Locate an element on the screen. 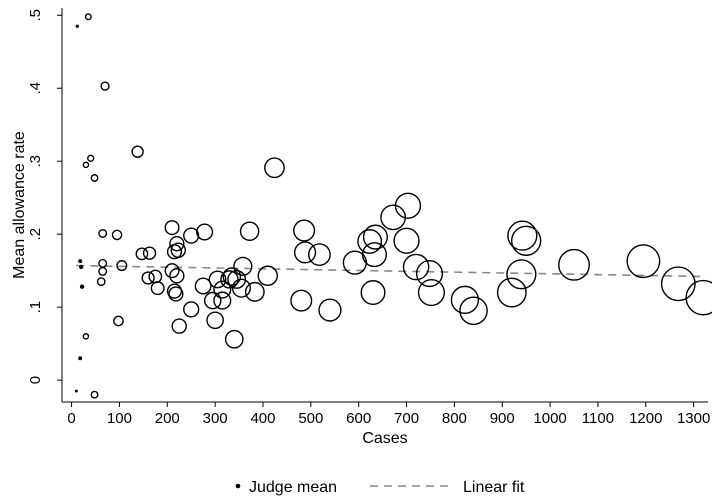  legend: Judge mean Linear fit is located at coordinates (380, 487).